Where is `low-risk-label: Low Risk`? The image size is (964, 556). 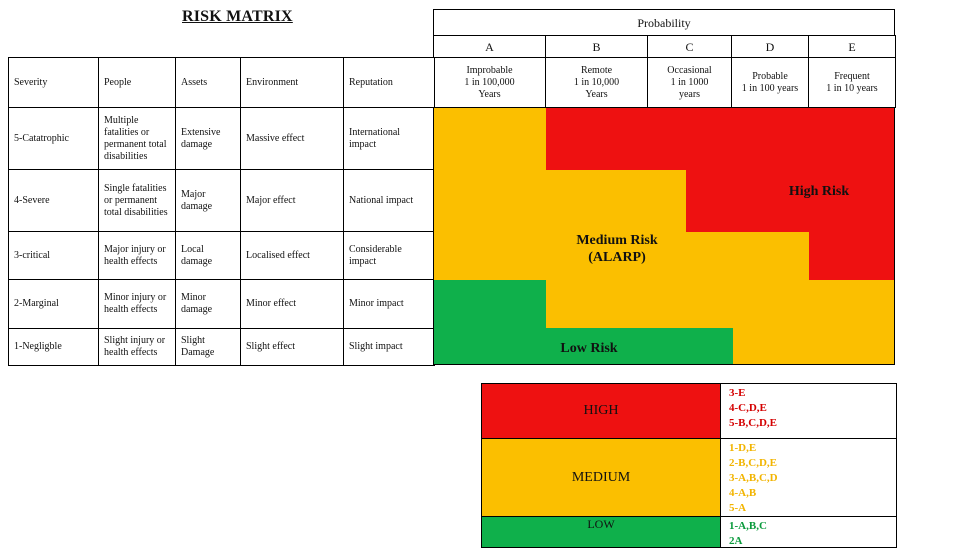
low-risk-label: Low Risk is located at coordinates (589, 348).